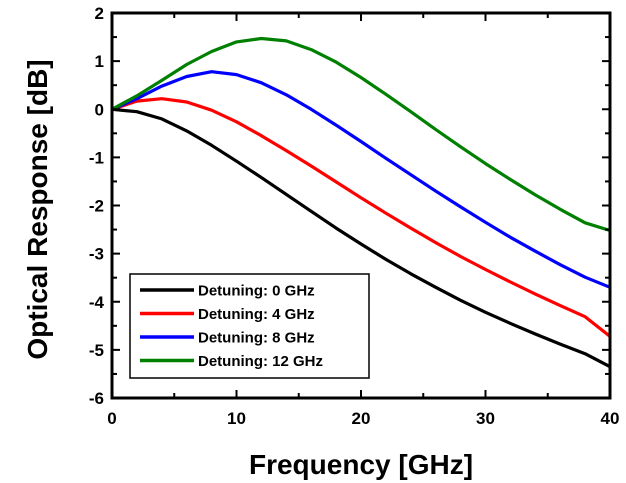 The image size is (626, 483). Describe the element at coordinates (485, 418) in the screenshot. I see `x-tick-label: 30` at that location.